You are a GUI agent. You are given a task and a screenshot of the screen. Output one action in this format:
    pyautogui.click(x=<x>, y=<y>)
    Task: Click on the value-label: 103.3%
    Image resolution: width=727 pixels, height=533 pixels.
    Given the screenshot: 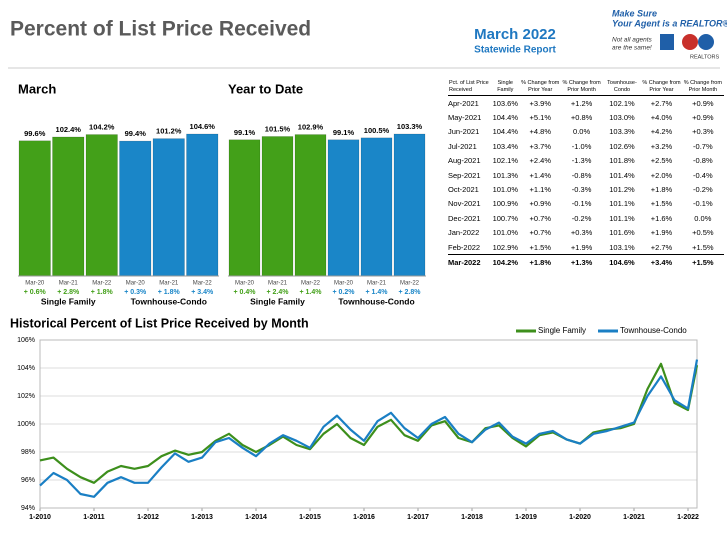 What is the action you would take?
    pyautogui.click(x=410, y=126)
    